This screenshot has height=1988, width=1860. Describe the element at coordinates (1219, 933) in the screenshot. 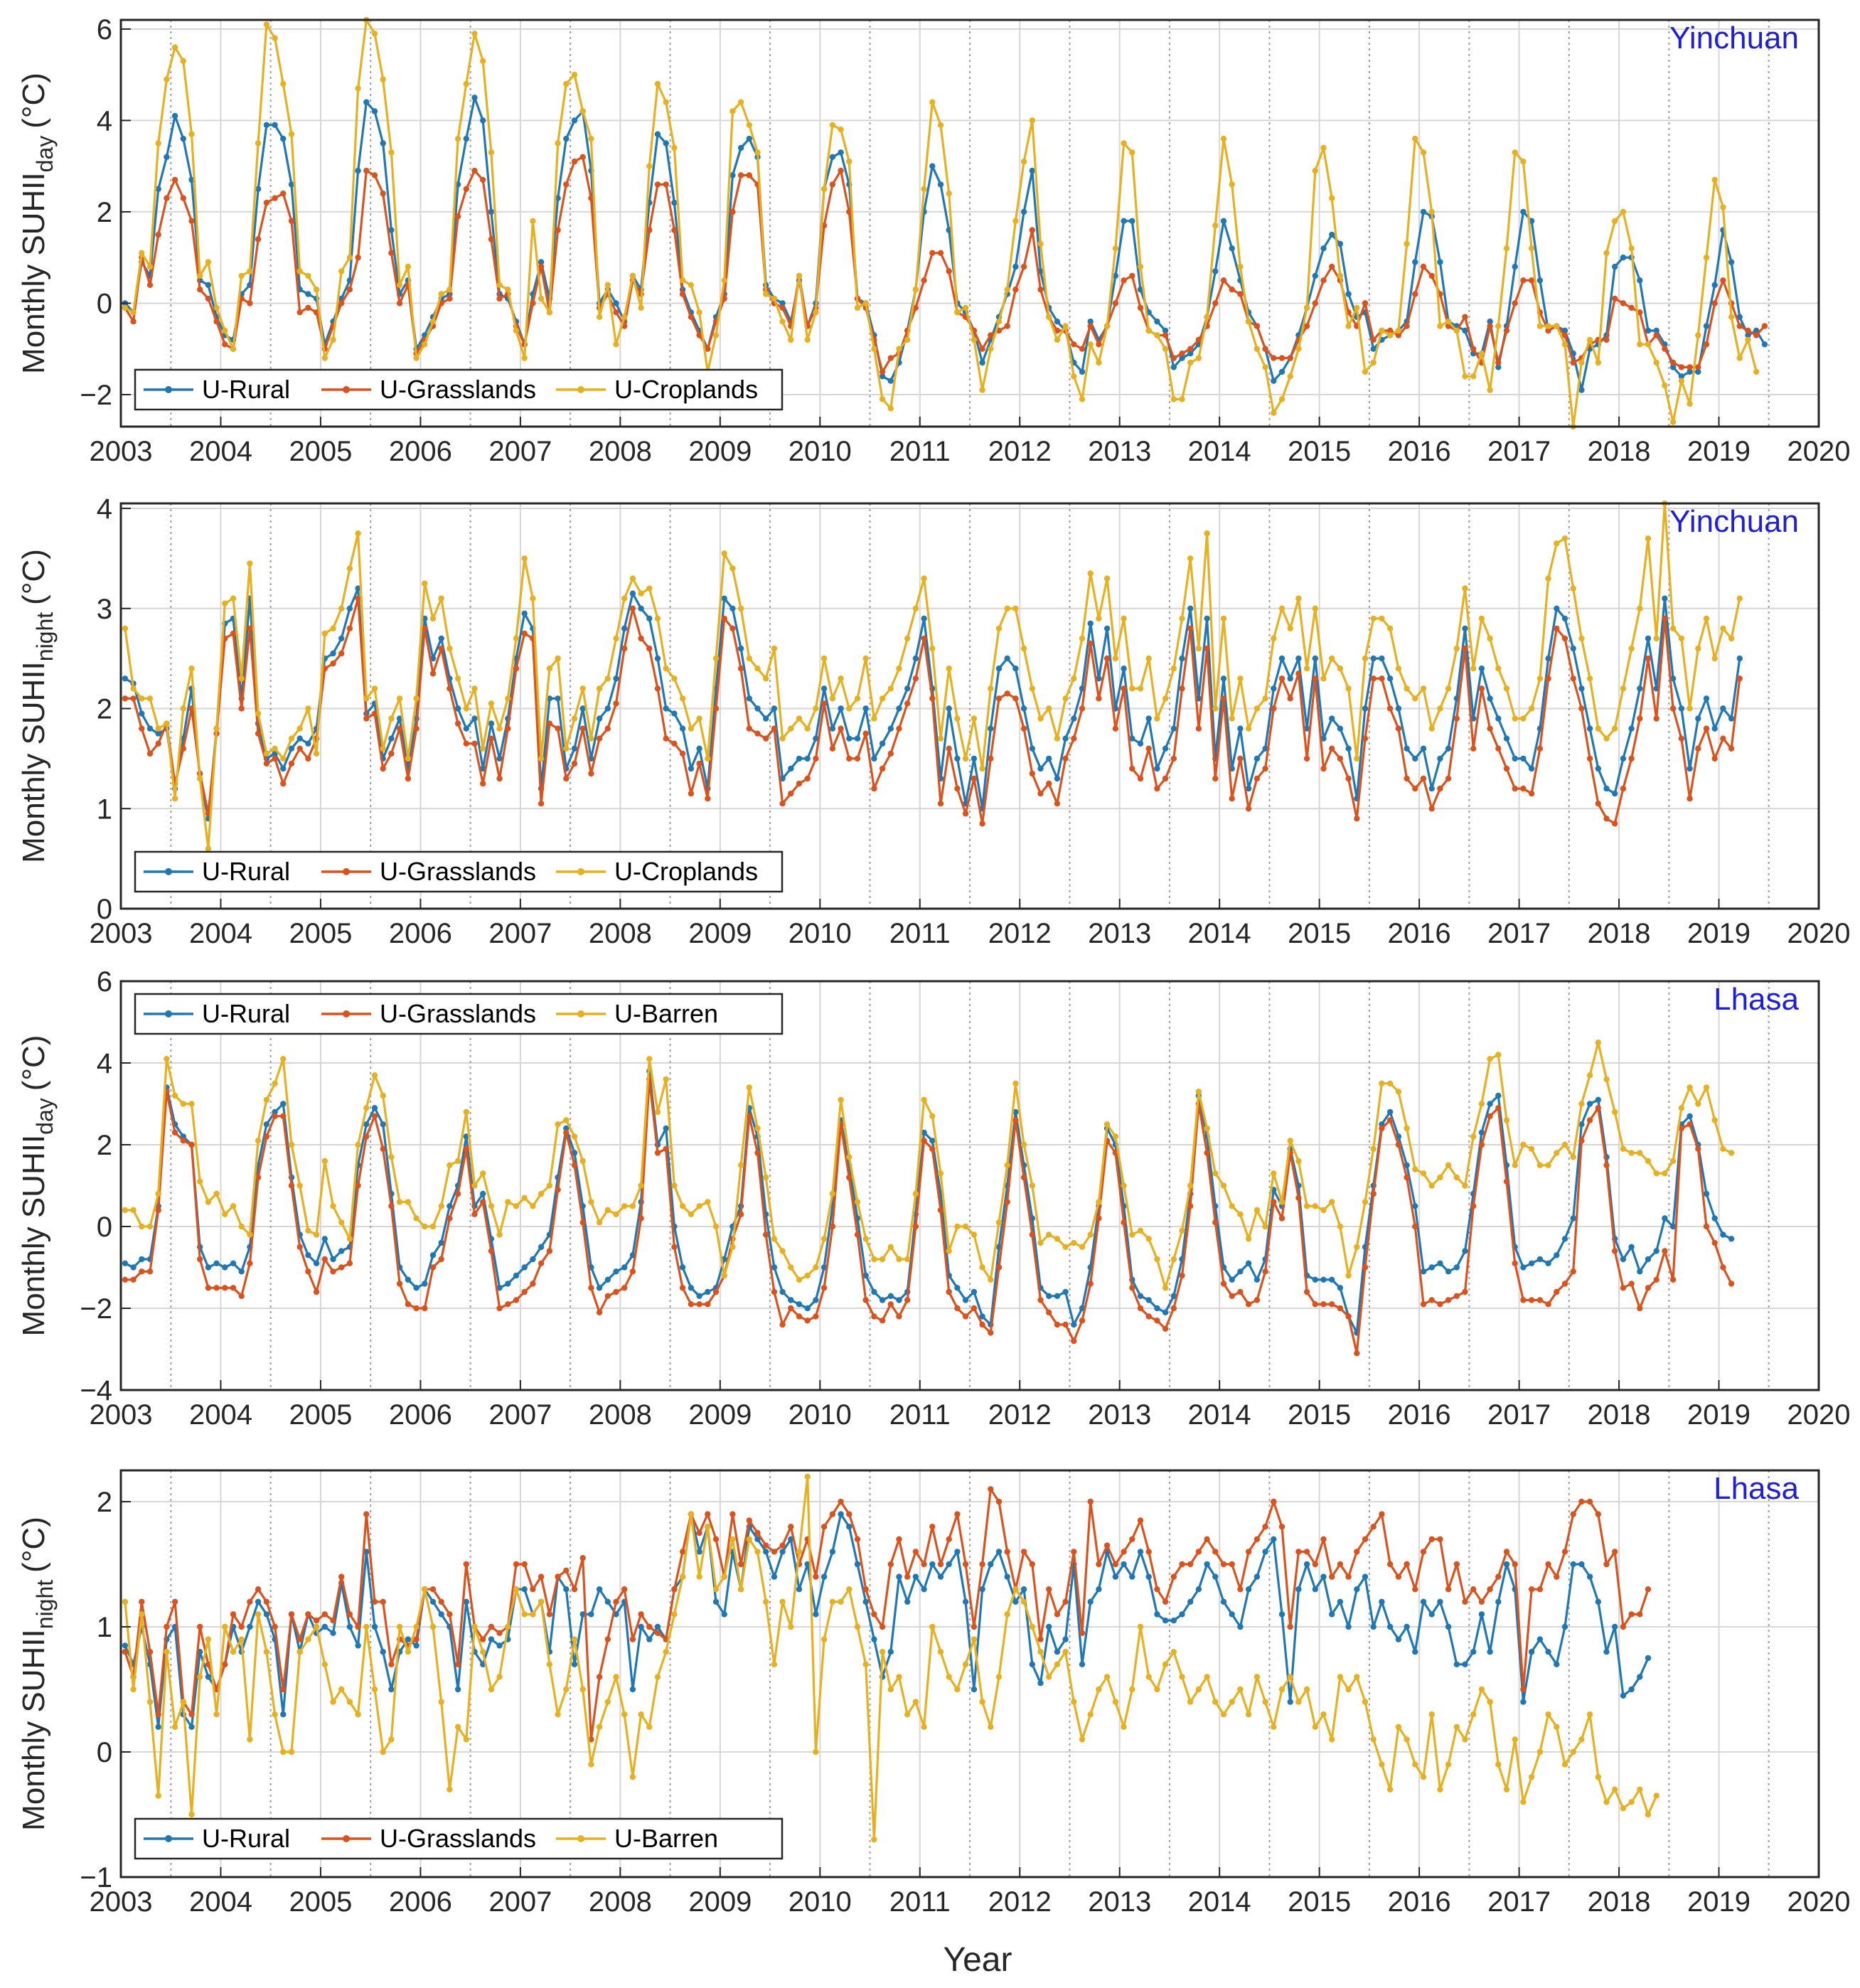

I see `x-tick-label: 2014` at that location.